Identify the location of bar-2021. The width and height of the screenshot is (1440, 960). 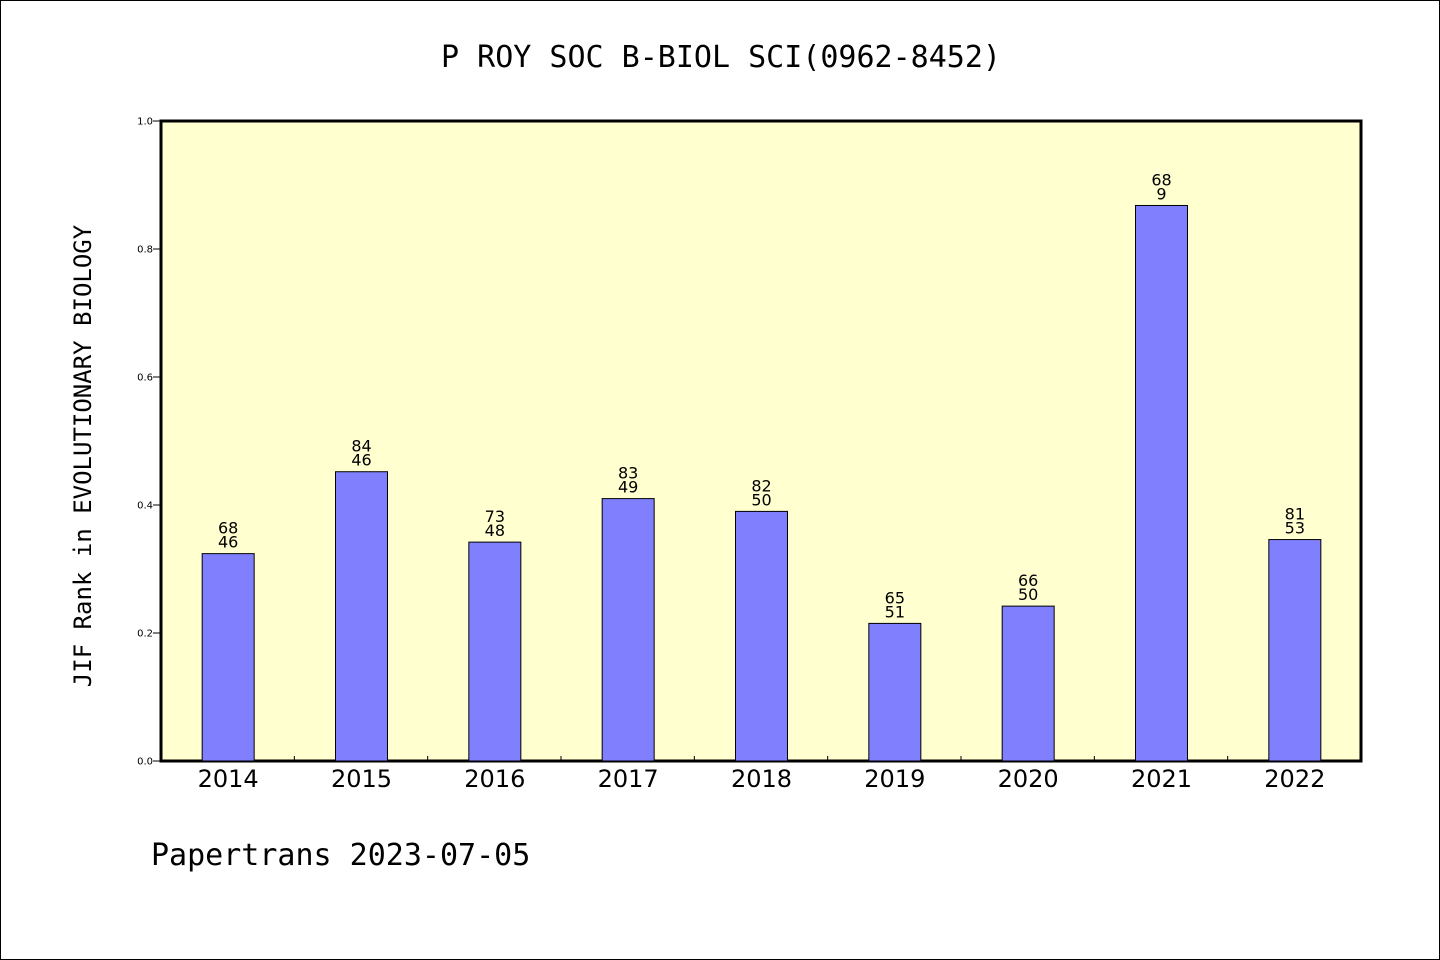
(1161, 483).